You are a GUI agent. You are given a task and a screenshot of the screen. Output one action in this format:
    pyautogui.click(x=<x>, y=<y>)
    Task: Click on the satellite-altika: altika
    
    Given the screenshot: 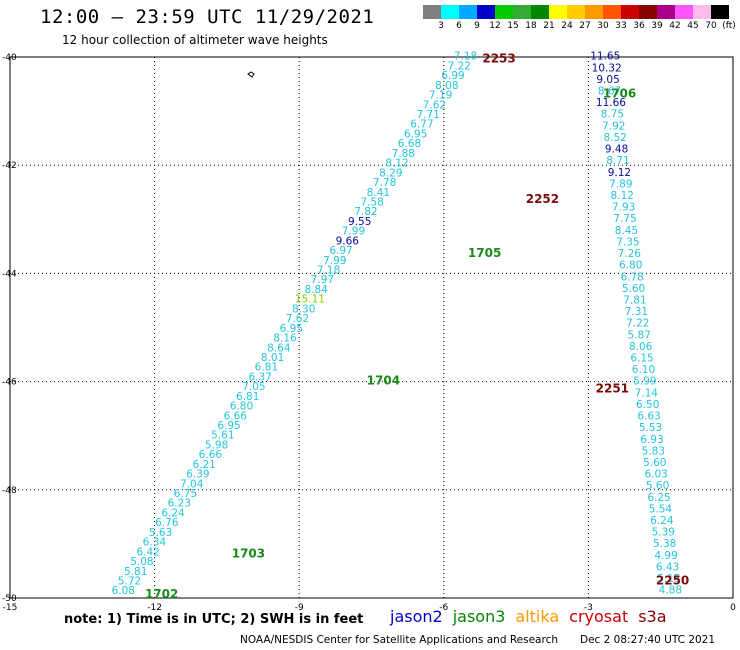 What is the action you would take?
    pyautogui.click(x=537, y=616)
    